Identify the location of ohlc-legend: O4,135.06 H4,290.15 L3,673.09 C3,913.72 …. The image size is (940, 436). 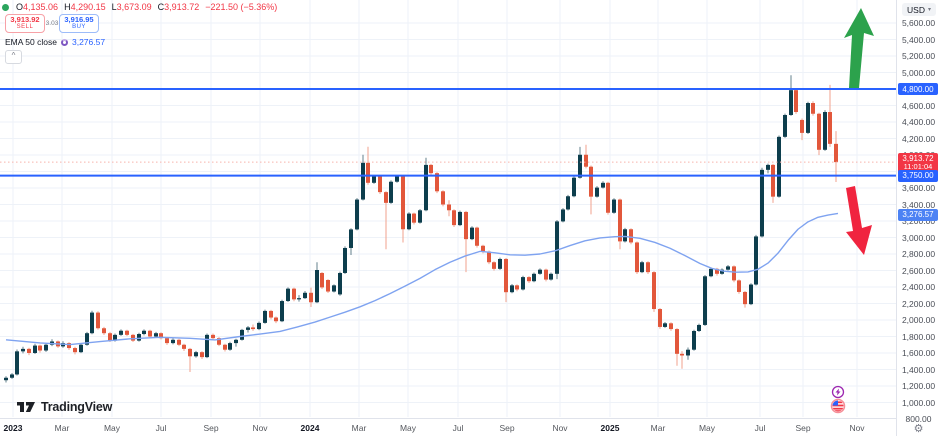
(139, 7).